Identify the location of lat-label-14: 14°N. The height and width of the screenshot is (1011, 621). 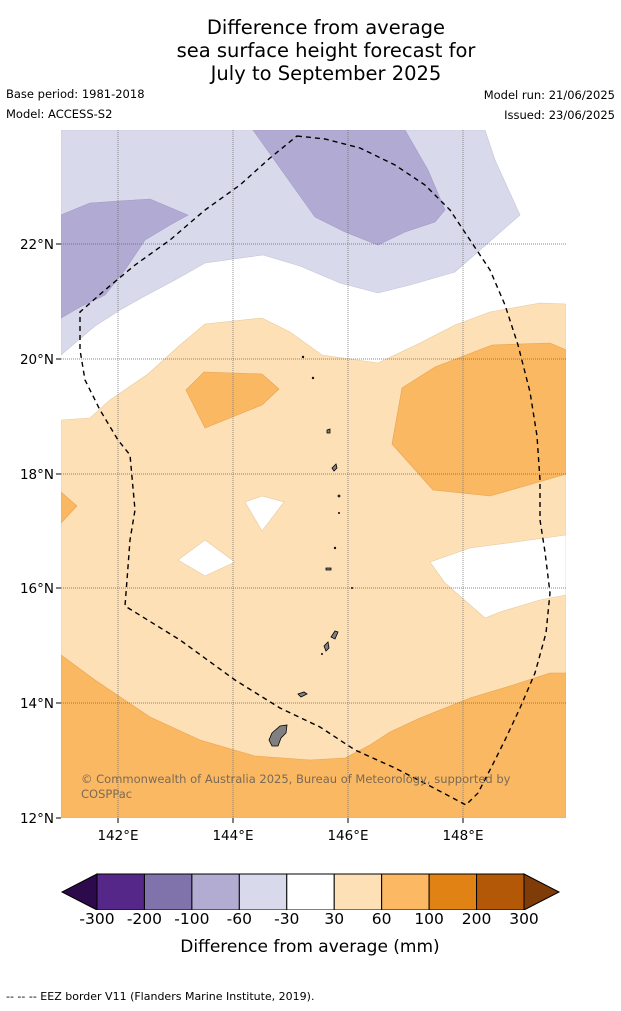
(37, 704).